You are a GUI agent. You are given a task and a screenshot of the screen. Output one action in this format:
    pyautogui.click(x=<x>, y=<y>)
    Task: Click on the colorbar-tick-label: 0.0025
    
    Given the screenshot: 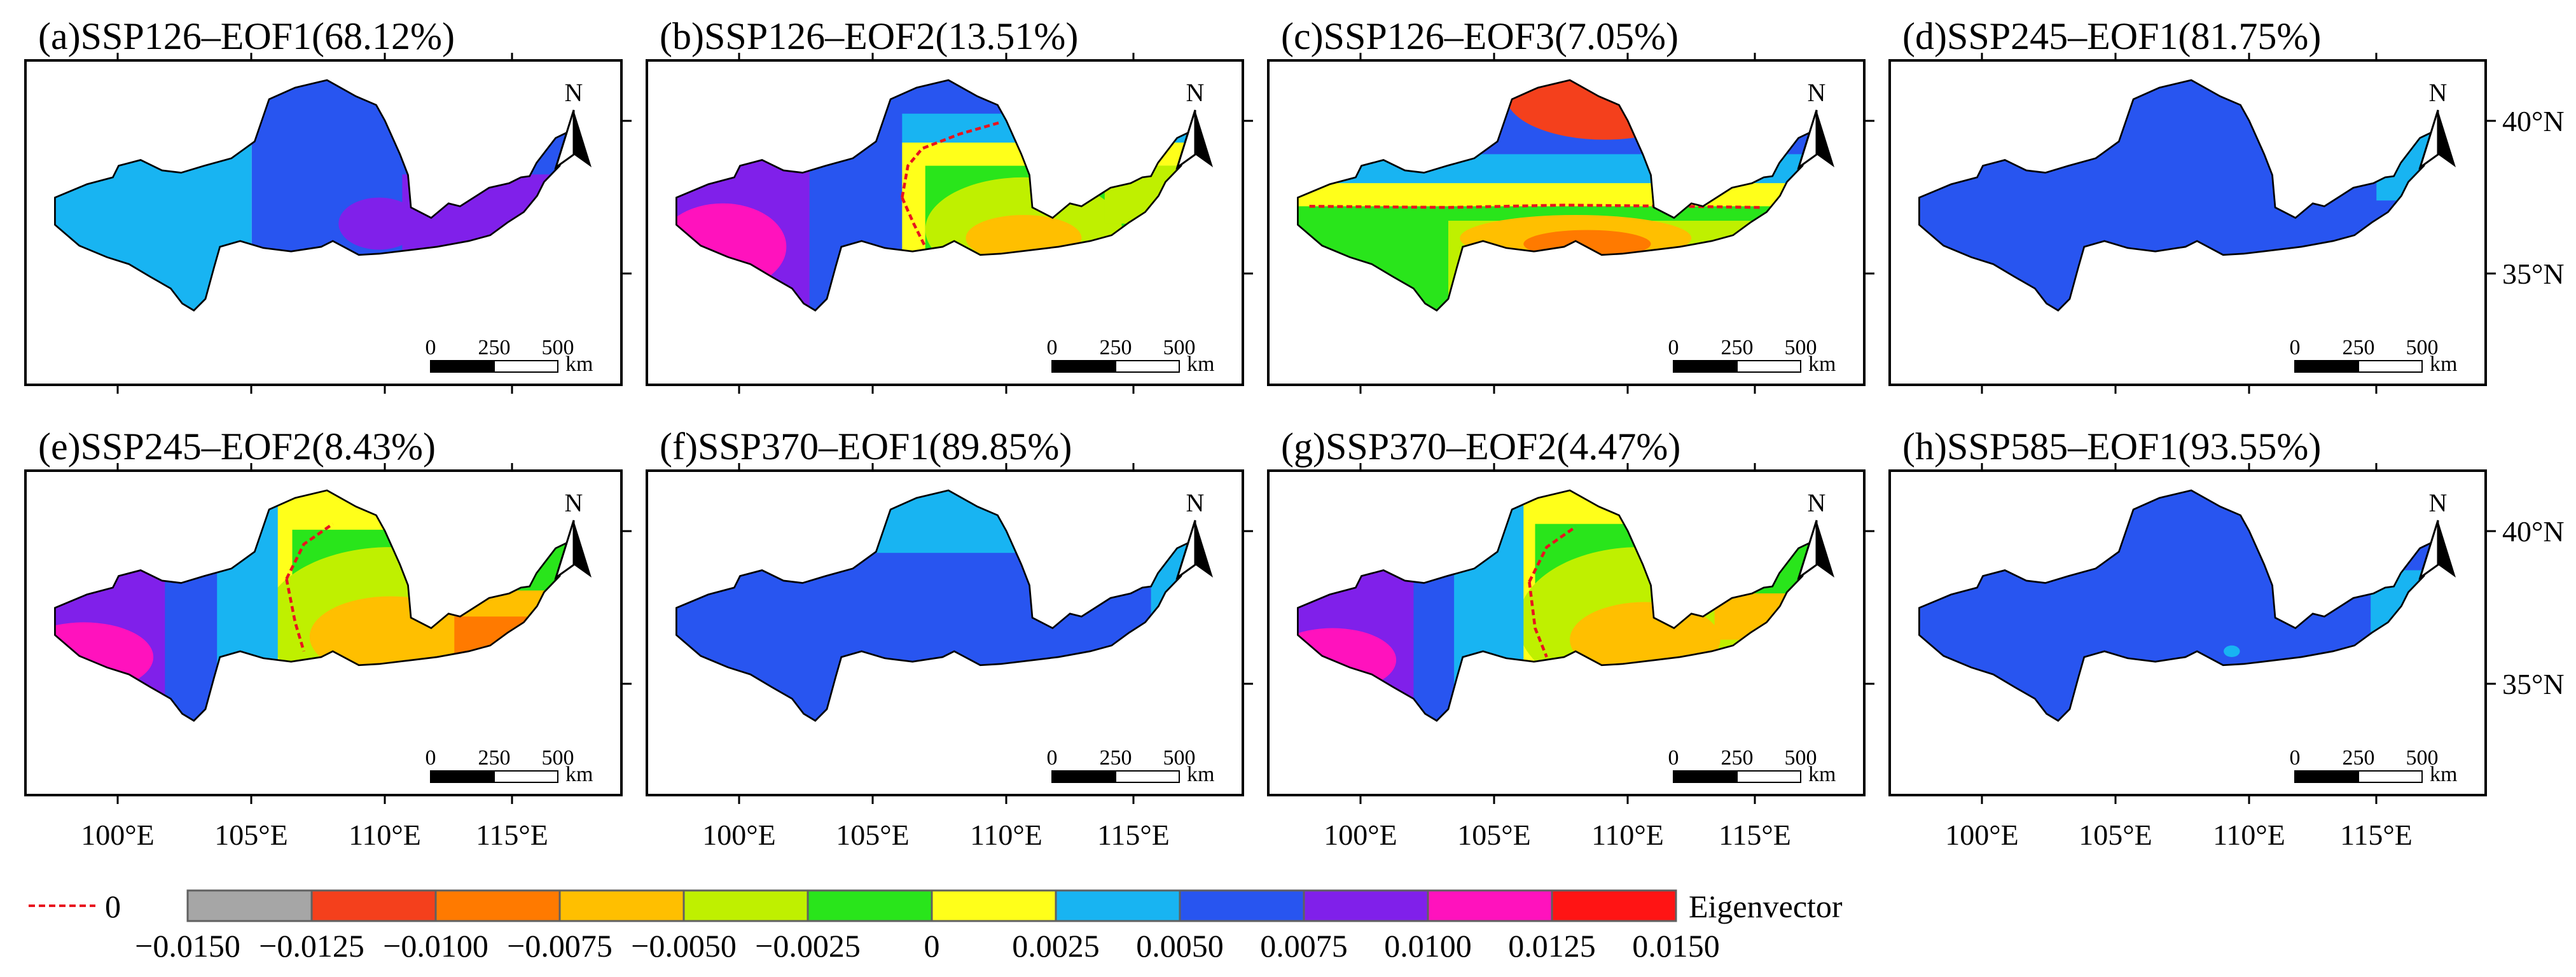 What is the action you would take?
    pyautogui.click(x=1056, y=946)
    